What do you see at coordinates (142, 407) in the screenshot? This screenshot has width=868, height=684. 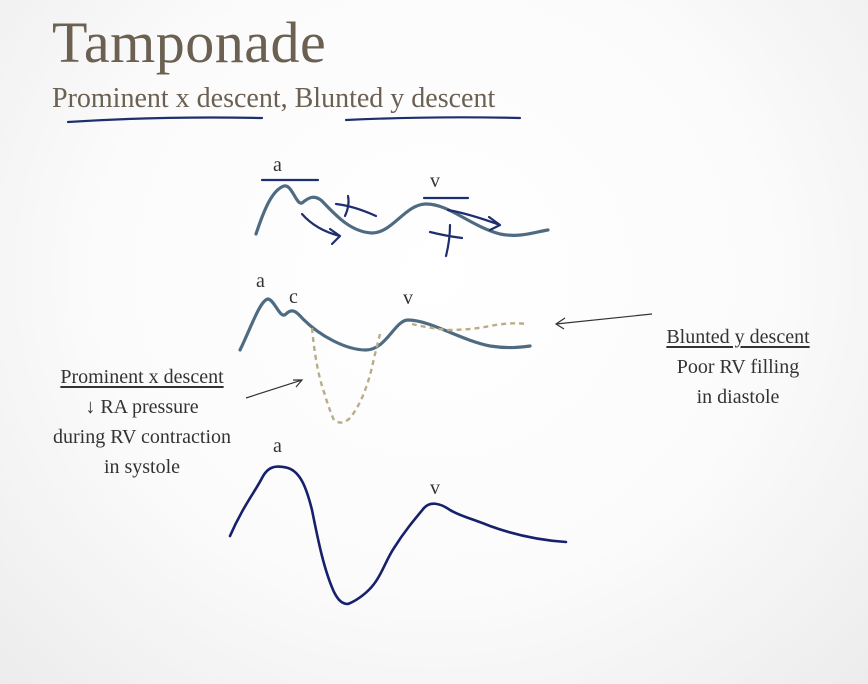 I see `note-line: ↓ RA pressure` at bounding box center [142, 407].